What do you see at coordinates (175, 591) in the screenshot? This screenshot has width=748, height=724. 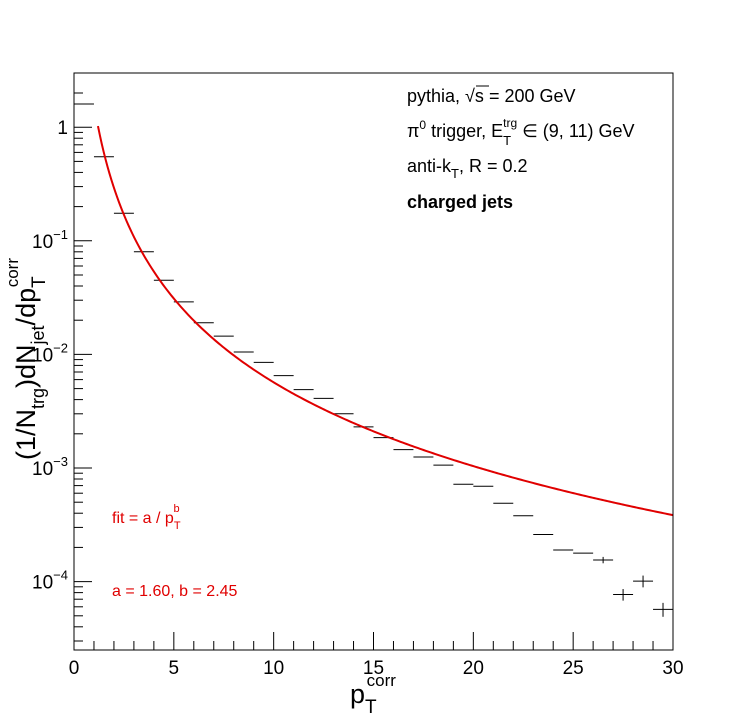 I see `fit-parameters-label: a = 1.60, b = 2.45` at bounding box center [175, 591].